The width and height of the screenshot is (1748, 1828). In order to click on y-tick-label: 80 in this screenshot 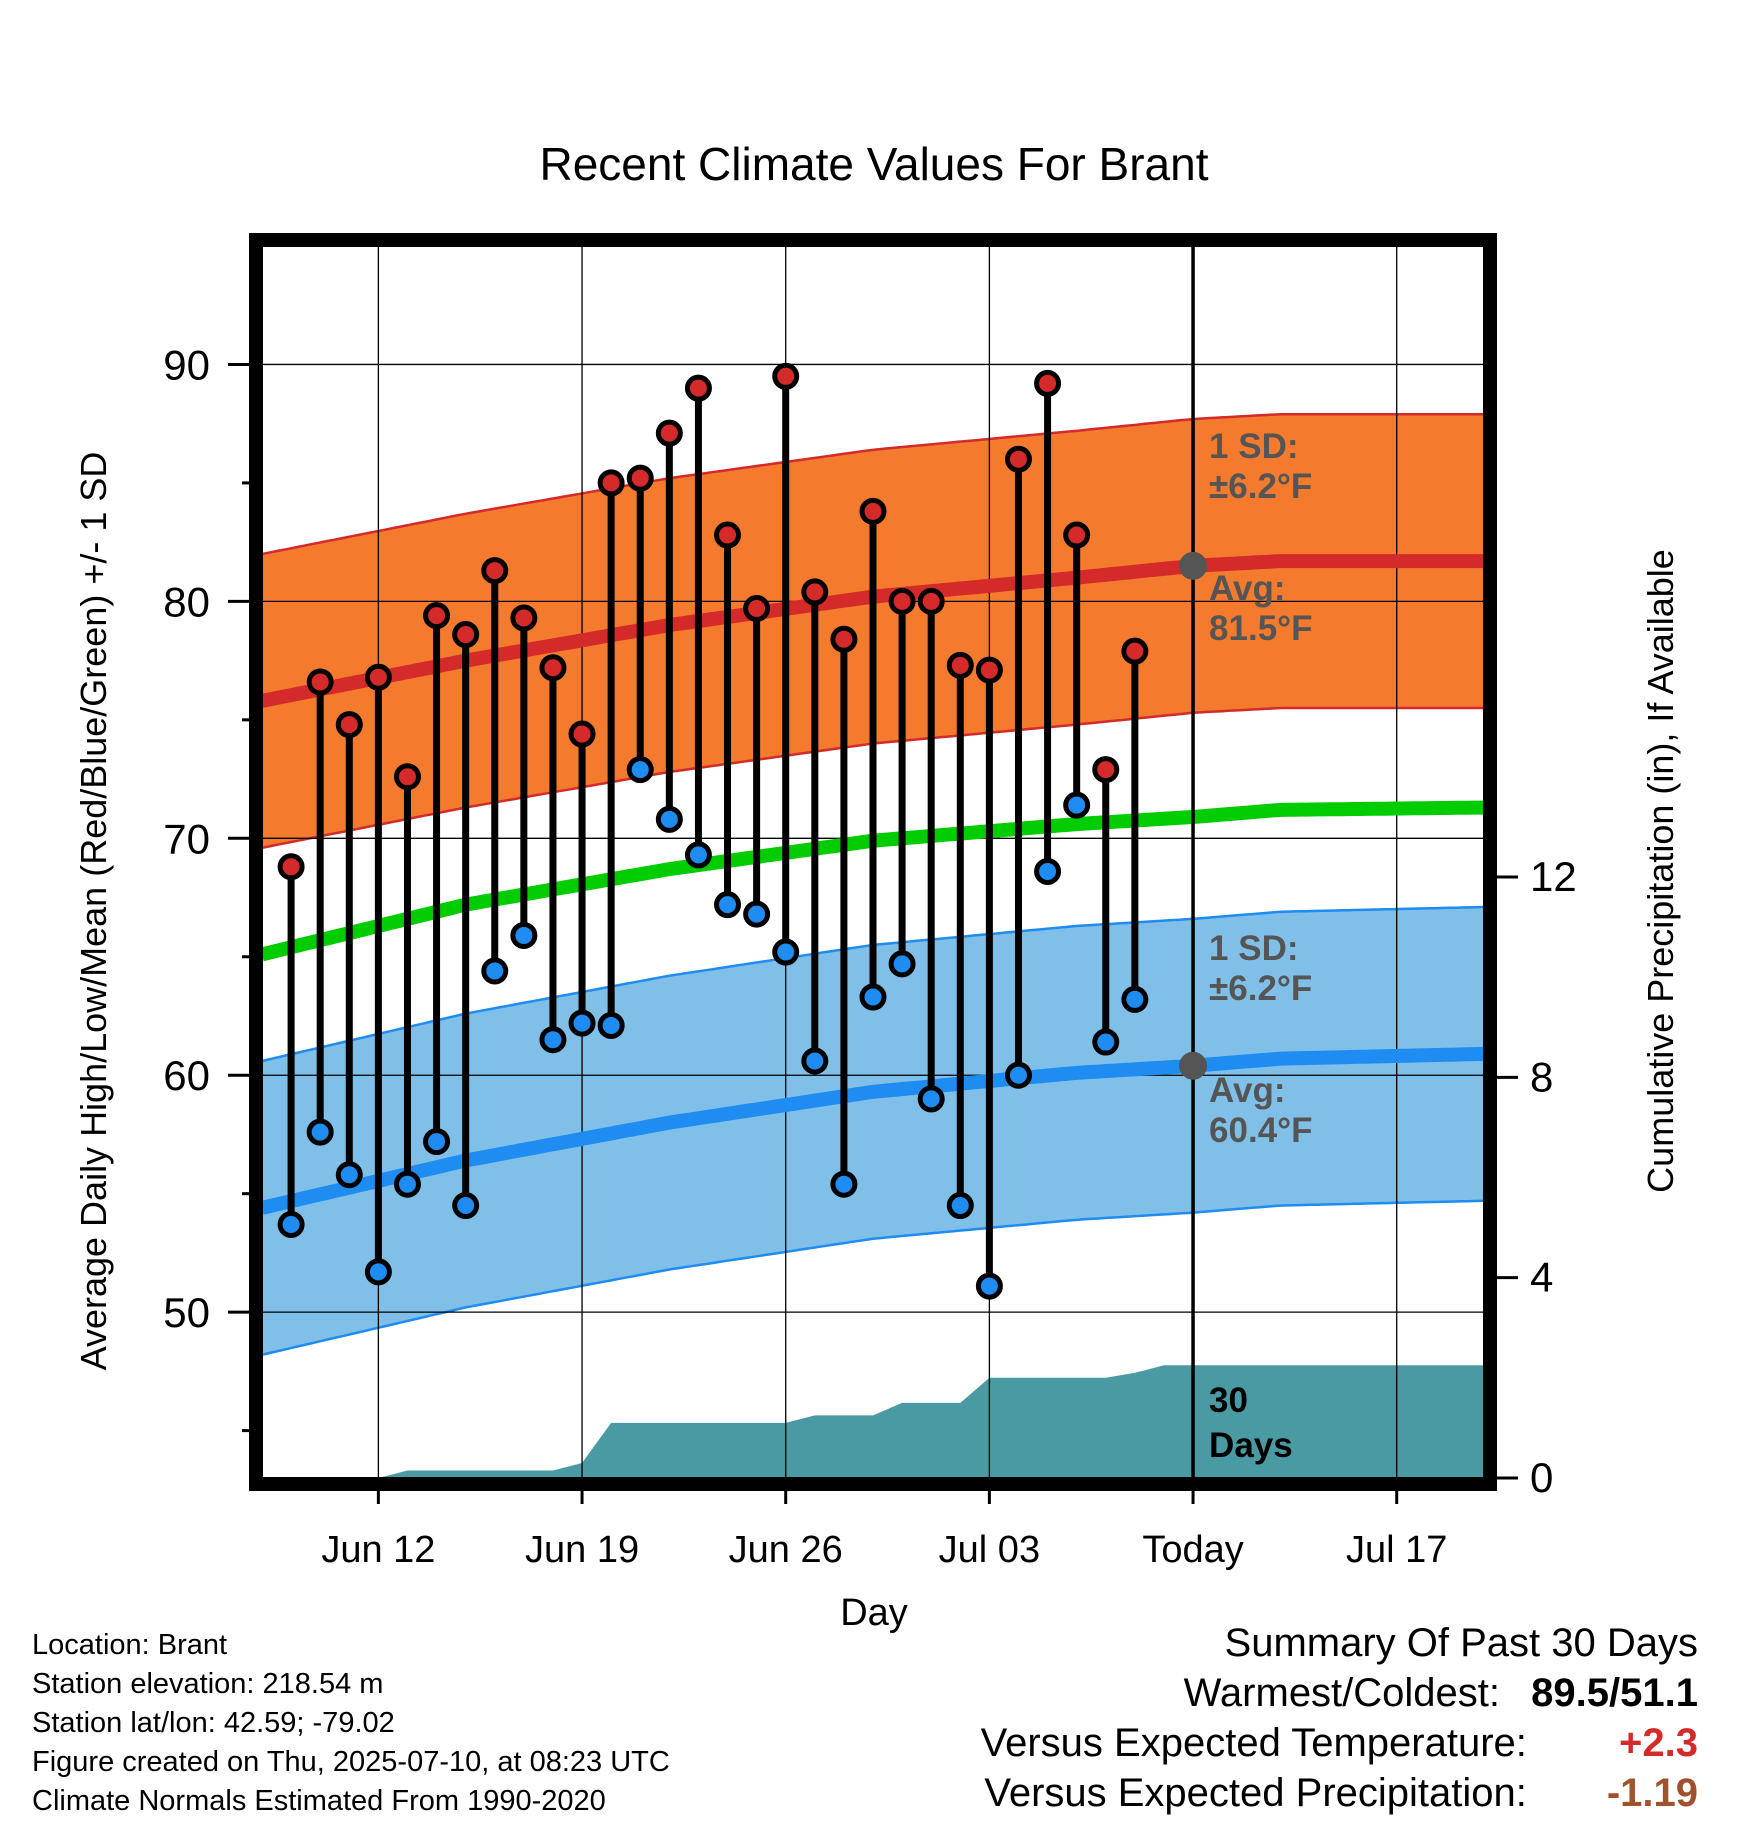, I will do `click(186, 601)`.